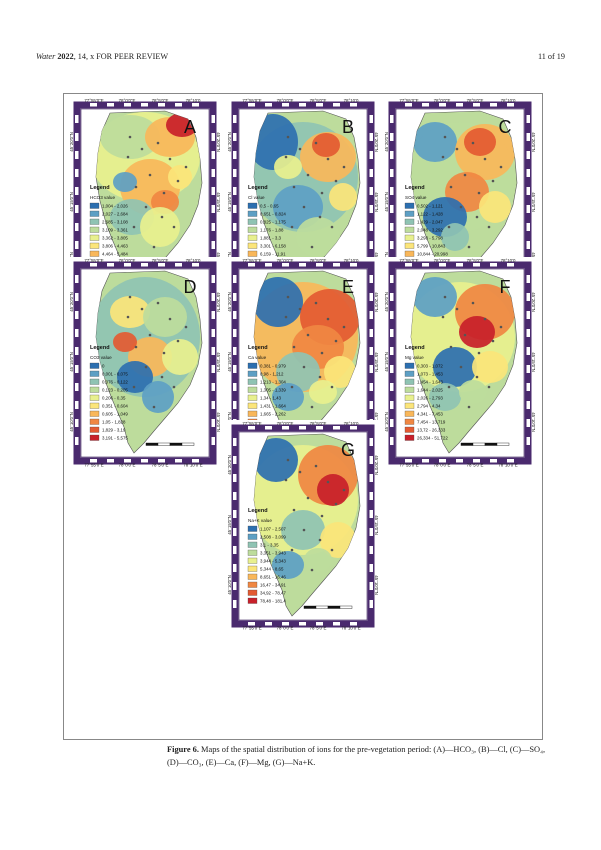 This screenshot has width=601, height=850. What do you see at coordinates (431, 430) in the screenshot?
I see `legend-class-label: 13,72 - 26,333` at bounding box center [431, 430].